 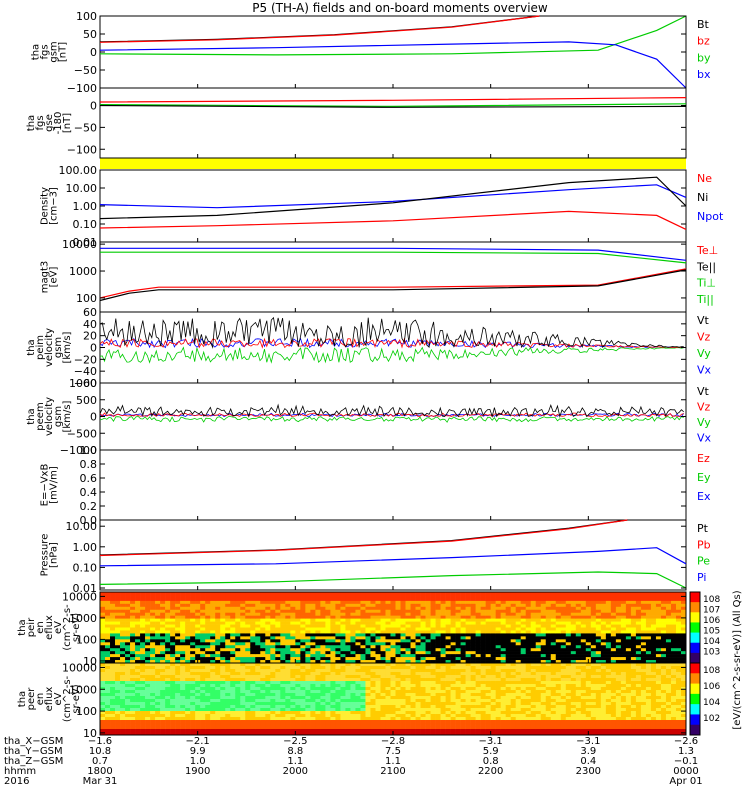 What do you see at coordinates (393, 485) in the screenshot?
I see `panel-frame` at bounding box center [393, 485].